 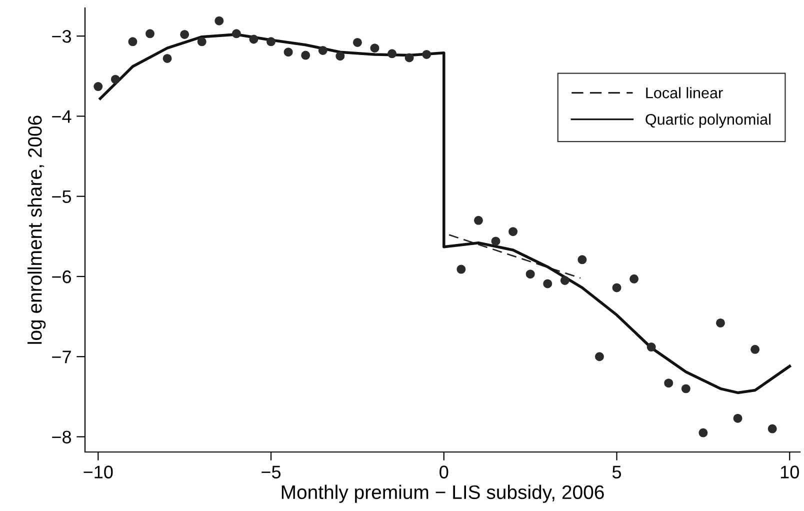 I want to click on y-axis-title: log enrollment share, 2006, so click(x=37, y=230).